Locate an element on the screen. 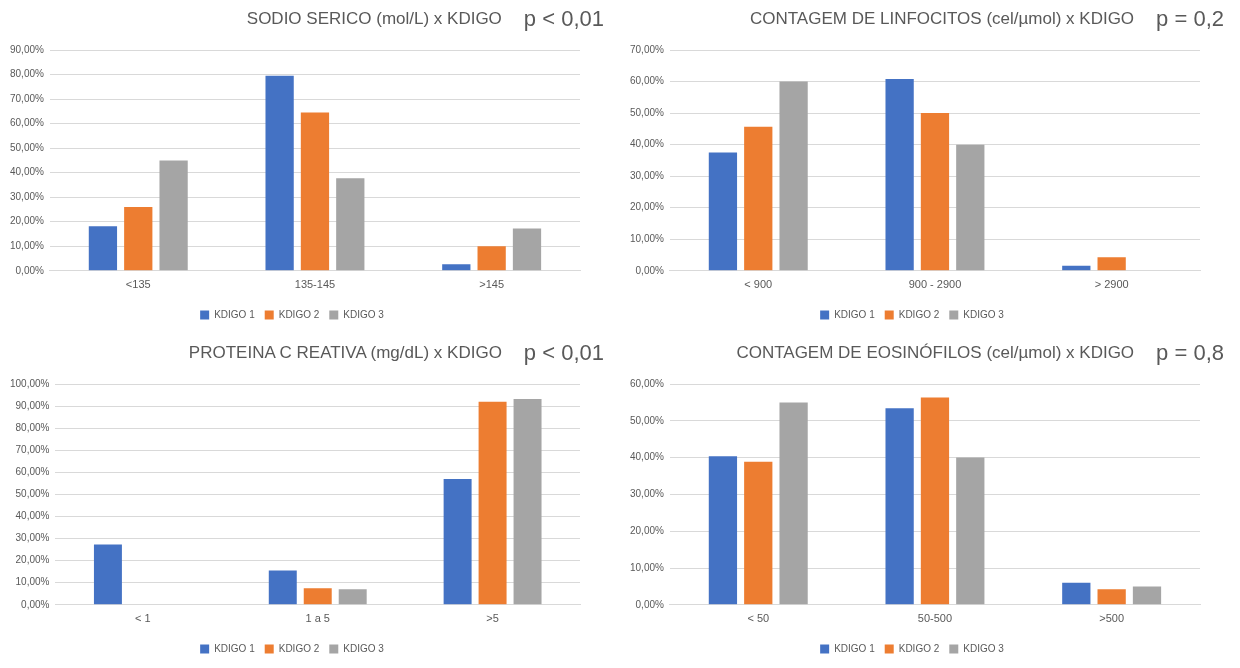 The height and width of the screenshot is (668, 1240). chart-title: SODIO SERICO (mol/L) x KDIGO is located at coordinates (374, 19).